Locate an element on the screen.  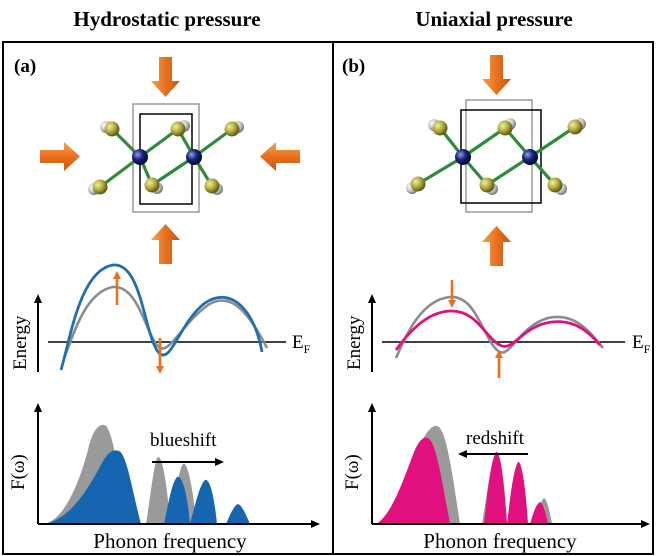
energy-label-a: Energy is located at coordinates (20, 342).